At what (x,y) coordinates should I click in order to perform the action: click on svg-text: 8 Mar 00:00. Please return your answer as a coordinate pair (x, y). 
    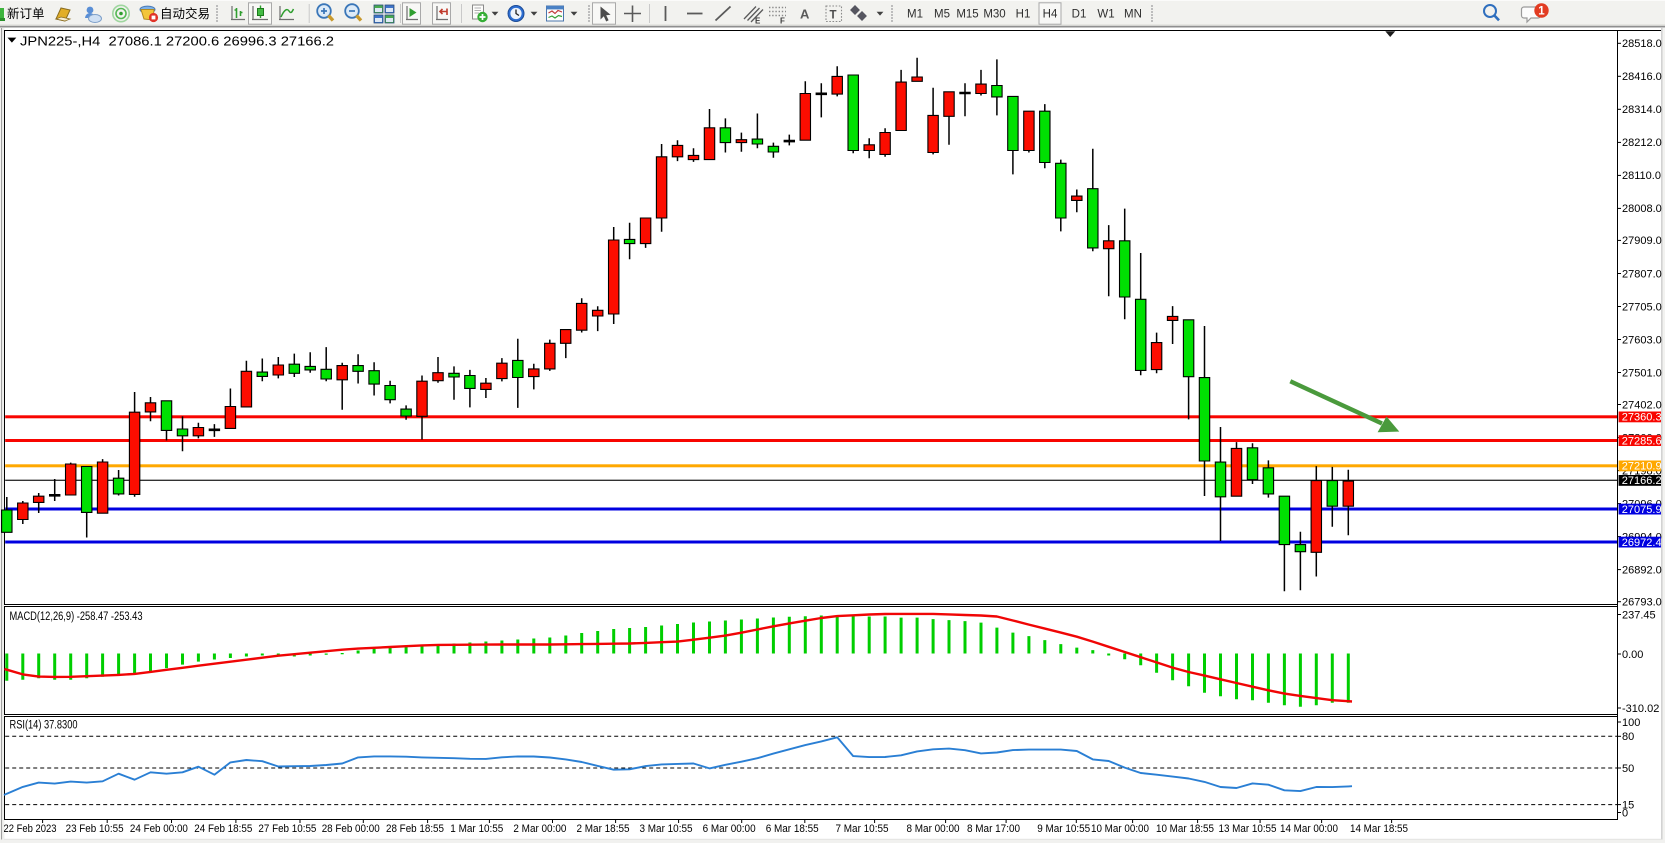
    Looking at the image, I should click on (933, 829).